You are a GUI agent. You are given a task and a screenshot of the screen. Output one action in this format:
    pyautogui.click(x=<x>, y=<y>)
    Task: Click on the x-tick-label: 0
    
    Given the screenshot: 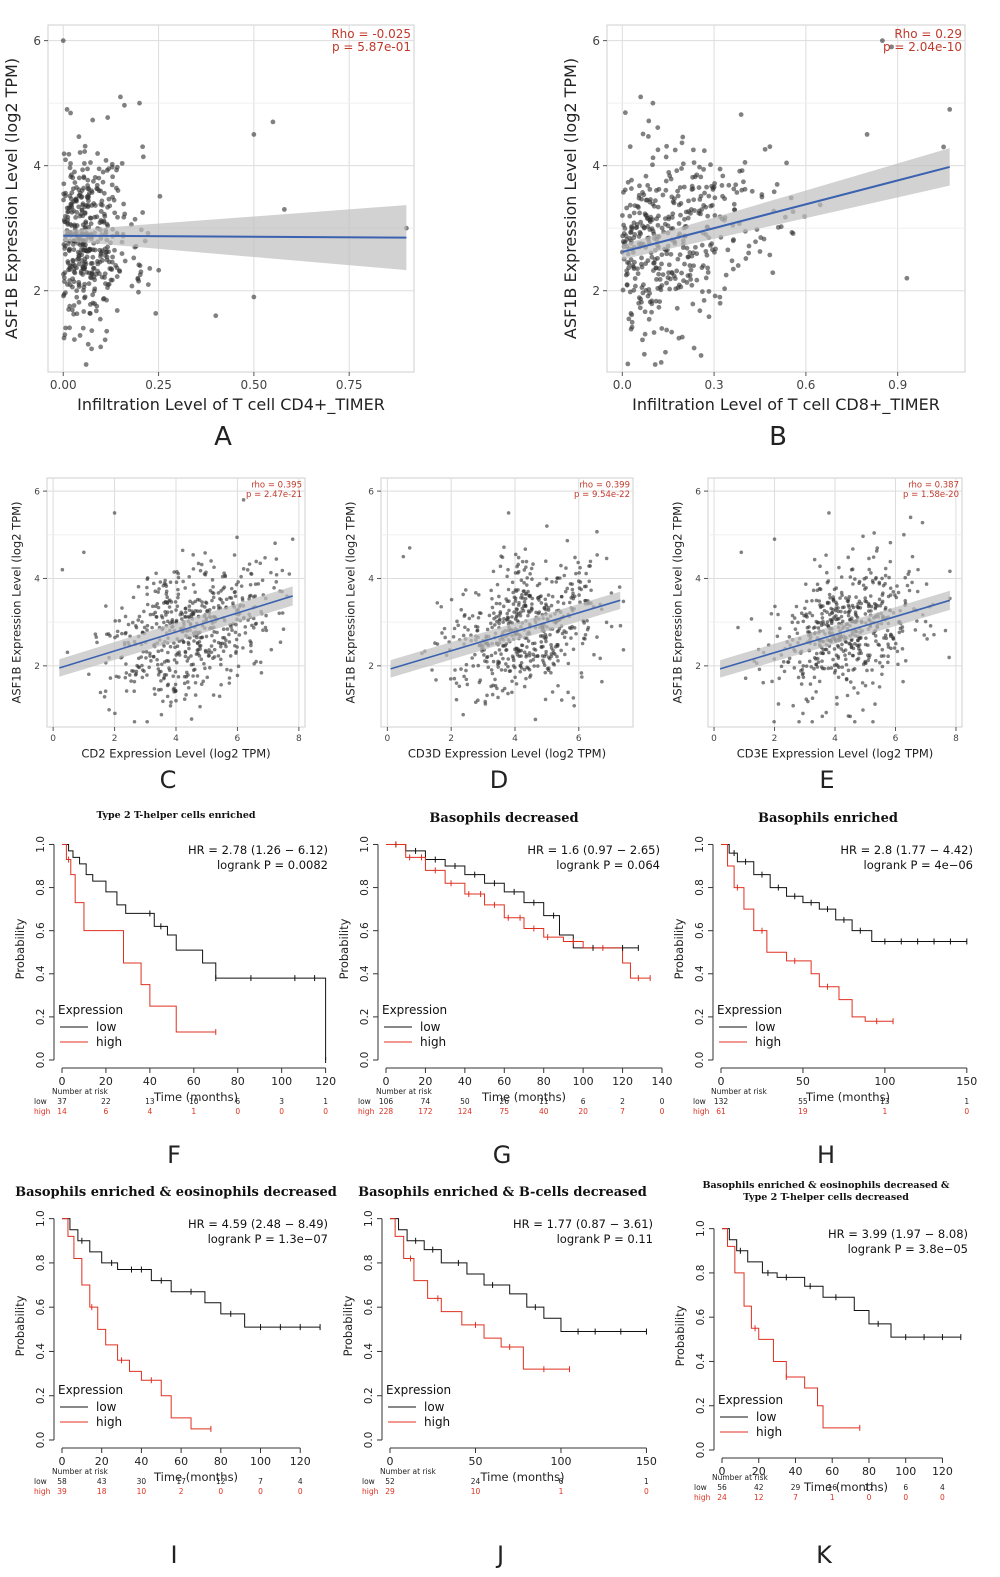 What is the action you would take?
    pyautogui.click(x=722, y=1471)
    